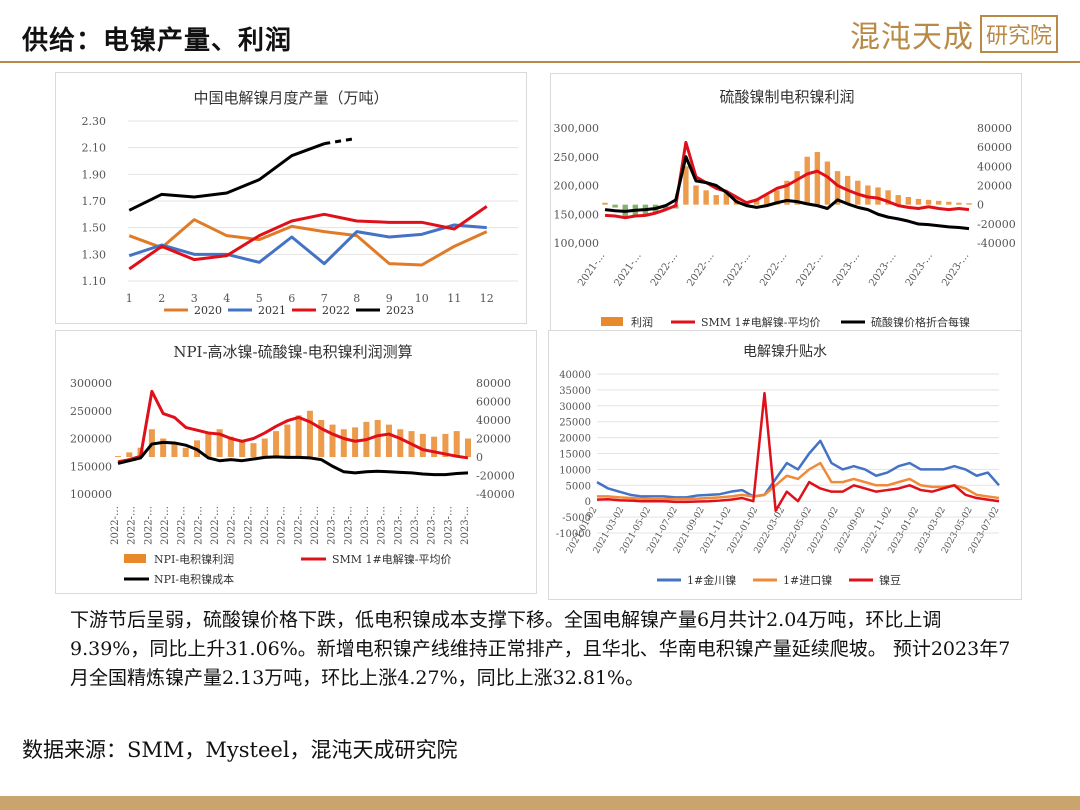  I want to click on y-left-tick-label: 200000, so click(91, 439).